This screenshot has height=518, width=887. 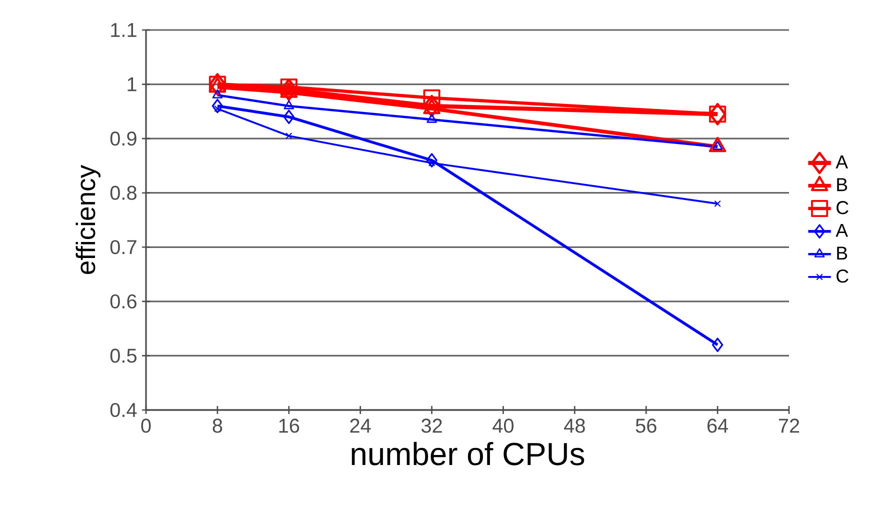 I want to click on x-tick-label: 0, so click(x=146, y=425).